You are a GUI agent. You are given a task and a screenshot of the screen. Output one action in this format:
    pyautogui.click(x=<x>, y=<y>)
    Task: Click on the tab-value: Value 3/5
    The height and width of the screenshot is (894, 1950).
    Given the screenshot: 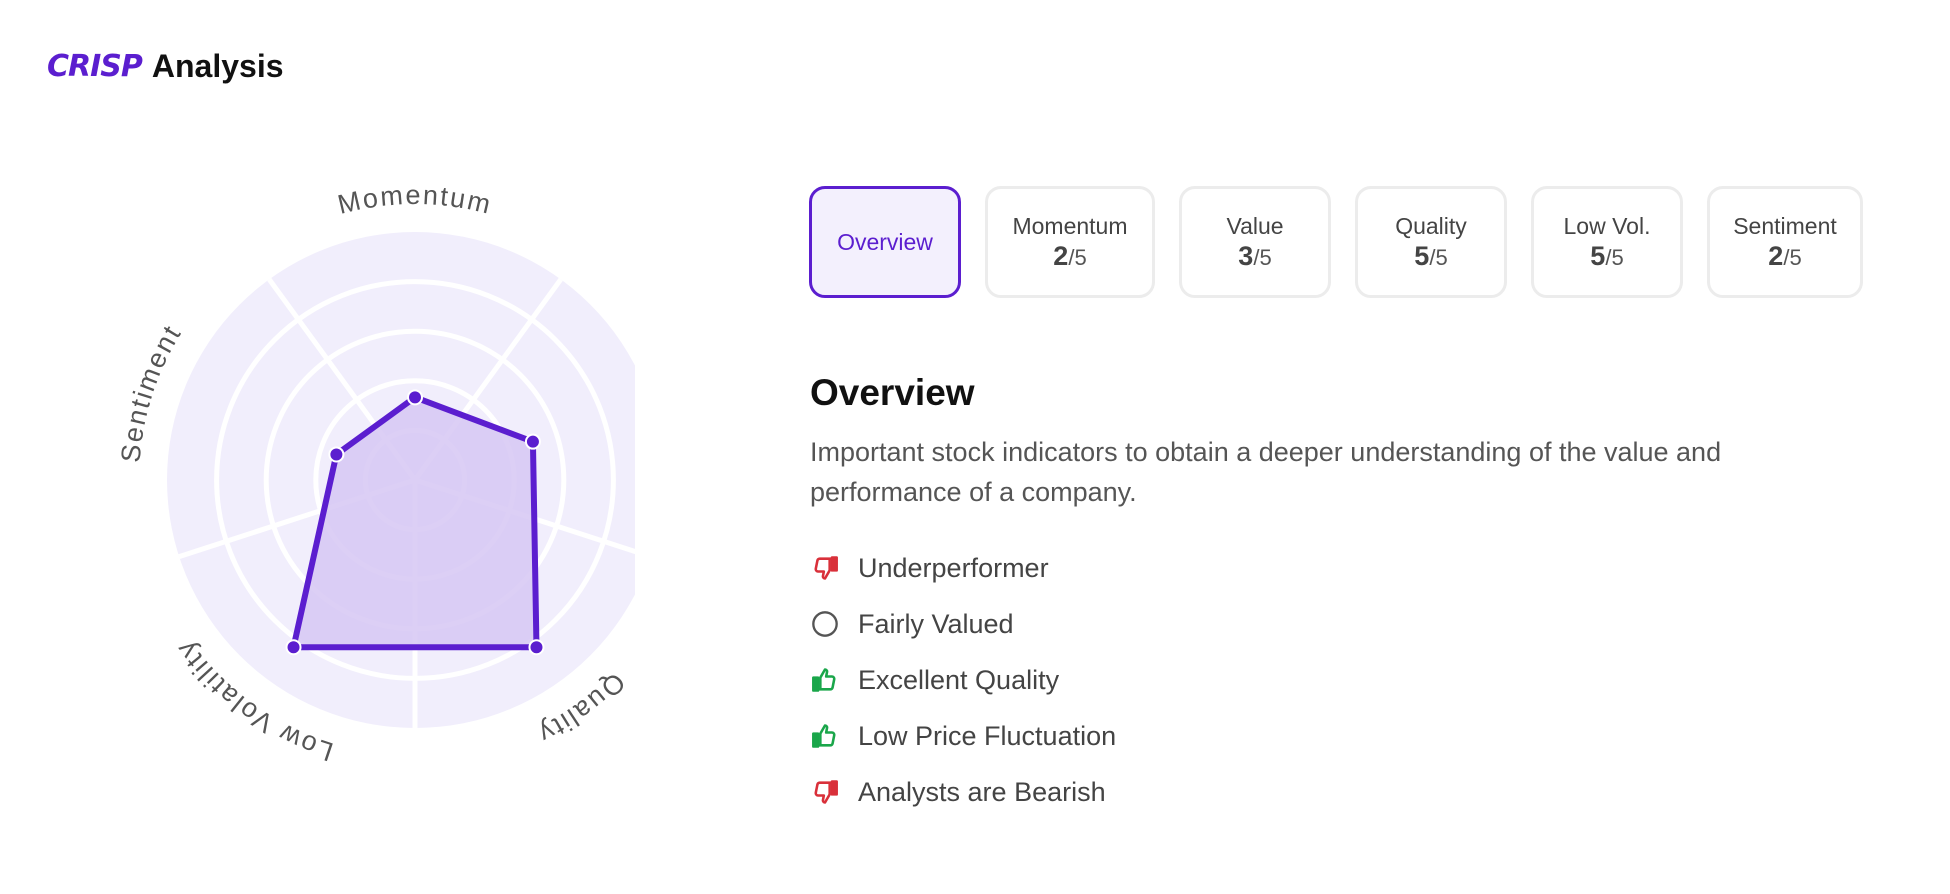 What is the action you would take?
    pyautogui.click(x=1255, y=242)
    